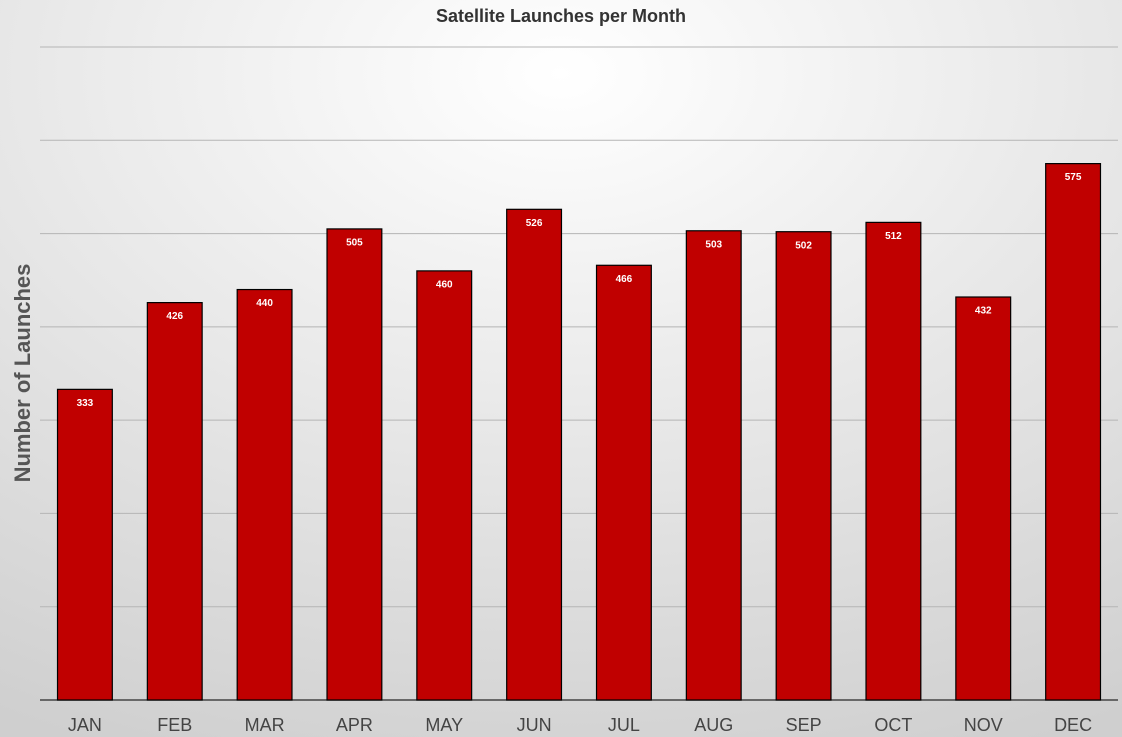 This screenshot has height=737, width=1122. Describe the element at coordinates (354, 243) in the screenshot. I see `data-label: 505` at that location.